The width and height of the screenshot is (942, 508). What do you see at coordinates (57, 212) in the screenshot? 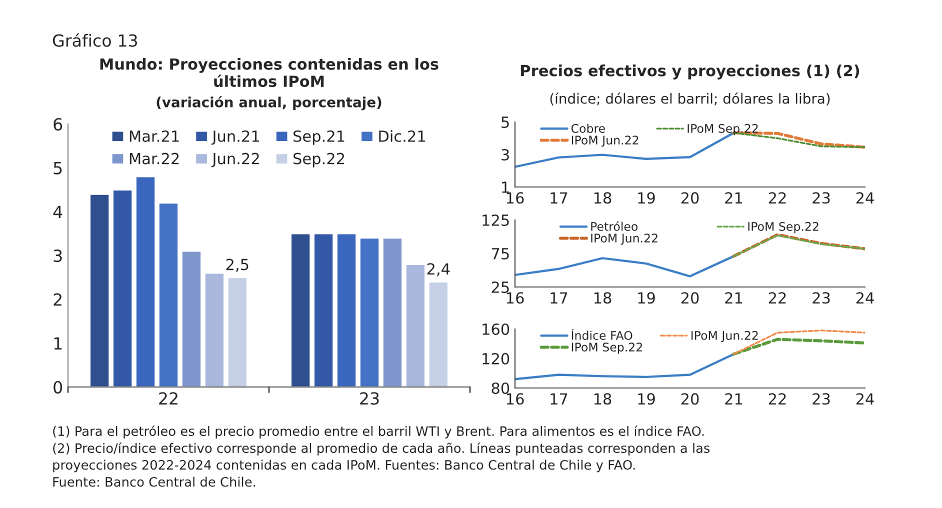
I see `y-tick-label: 4` at bounding box center [57, 212].